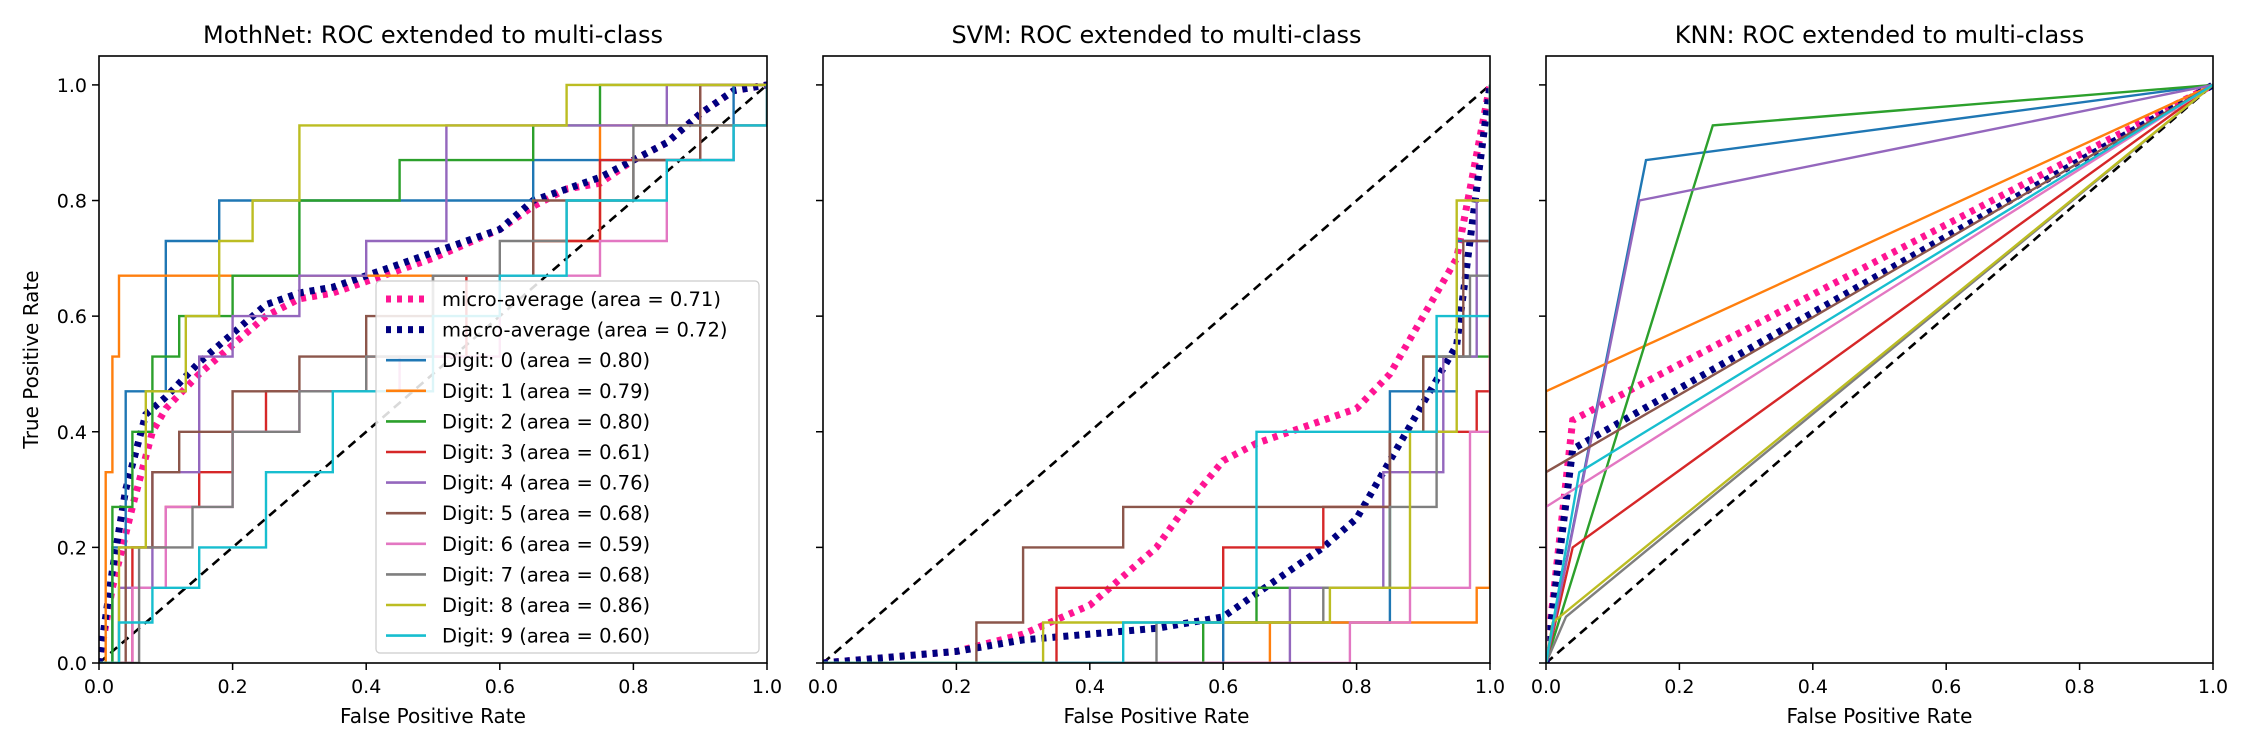 Image resolution: width=2250 pixels, height=750 pixels. Describe the element at coordinates (546, 483) in the screenshot. I see `legend-entry-label: Digit: 4 (area = 0.76)` at that location.